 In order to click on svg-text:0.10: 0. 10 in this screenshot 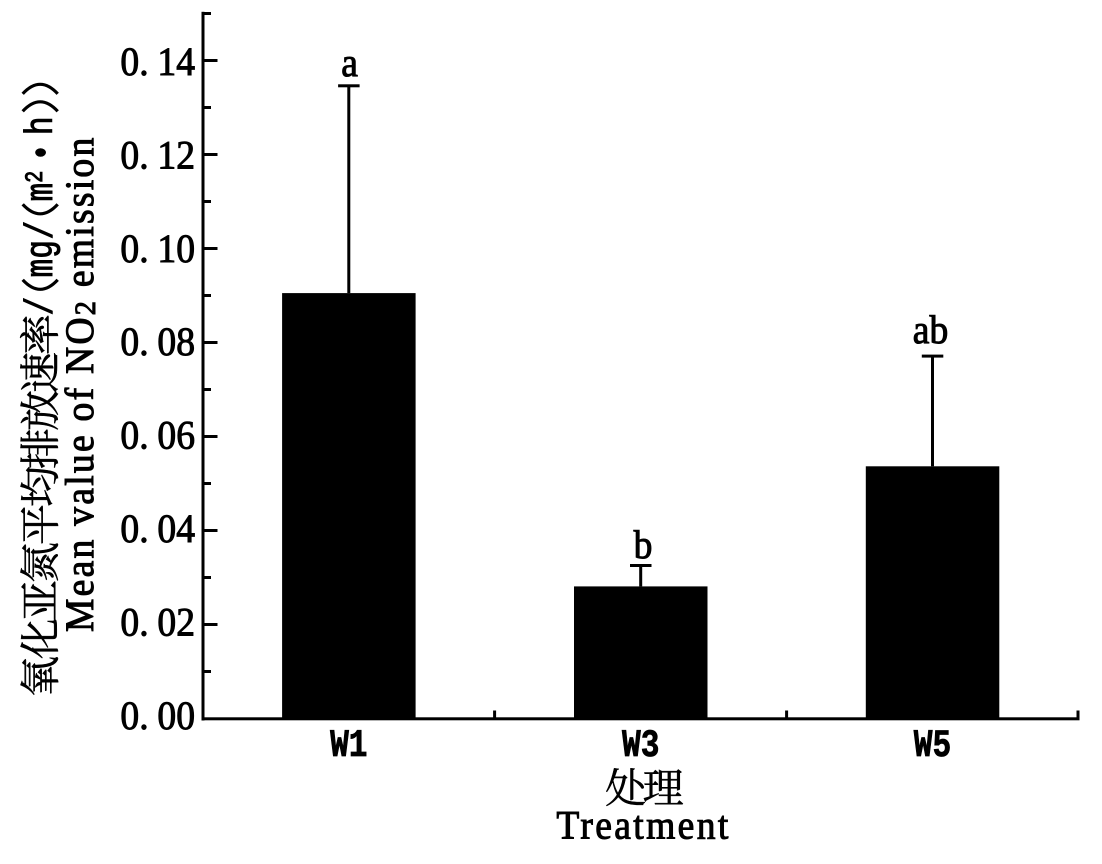, I will do `click(157, 249)`.